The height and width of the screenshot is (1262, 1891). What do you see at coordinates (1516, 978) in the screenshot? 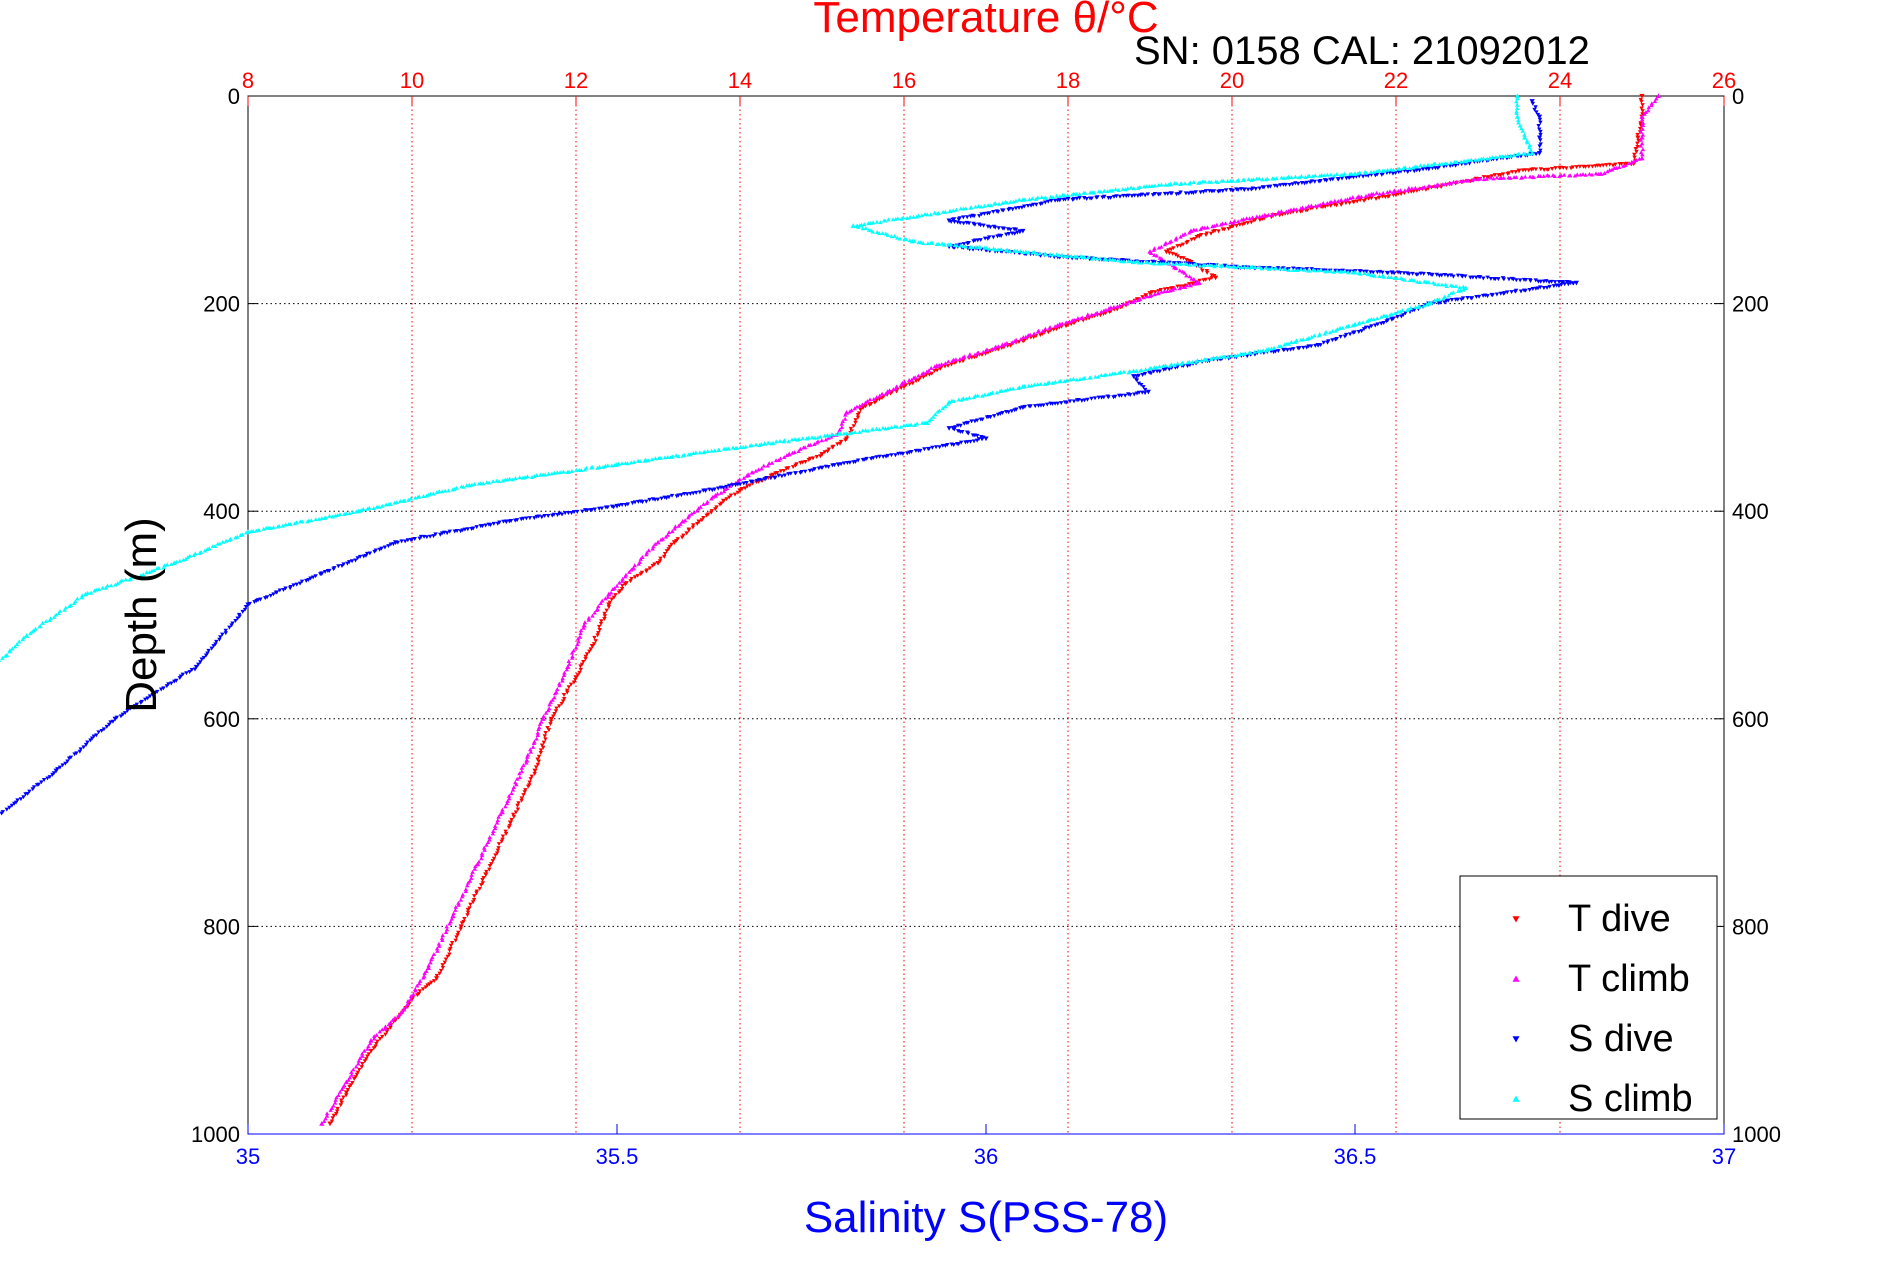
I see `legend-marker` at bounding box center [1516, 978].